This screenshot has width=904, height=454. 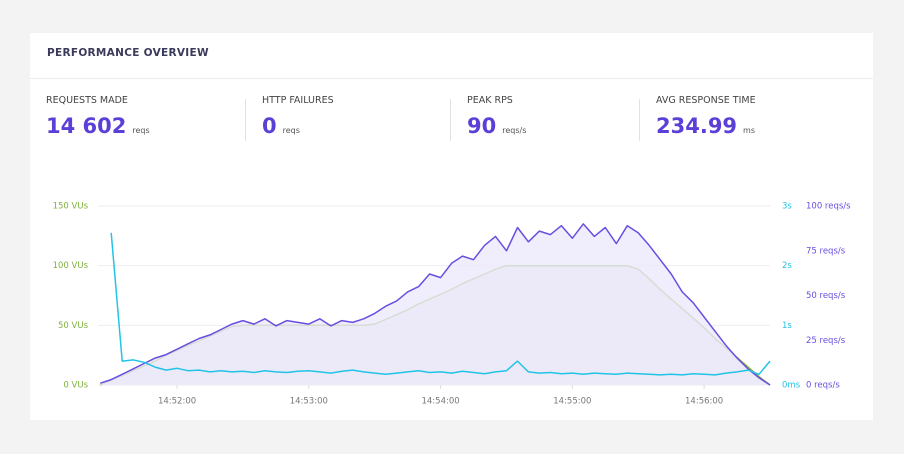 What do you see at coordinates (826, 341) in the screenshot?
I see `y3-tick-label: 25 reqs/s` at bounding box center [826, 341].